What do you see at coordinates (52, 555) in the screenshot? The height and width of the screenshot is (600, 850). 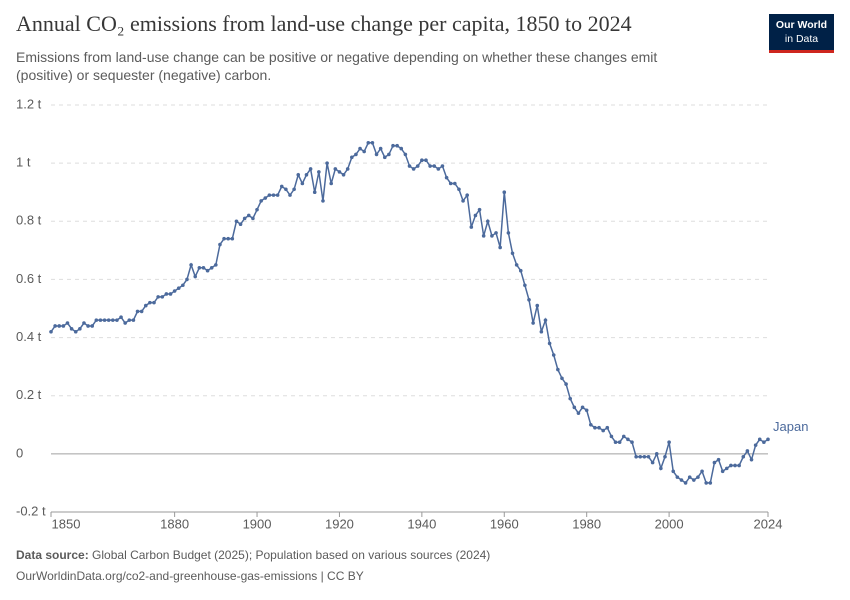 I see `source-label: Data source:` at bounding box center [52, 555].